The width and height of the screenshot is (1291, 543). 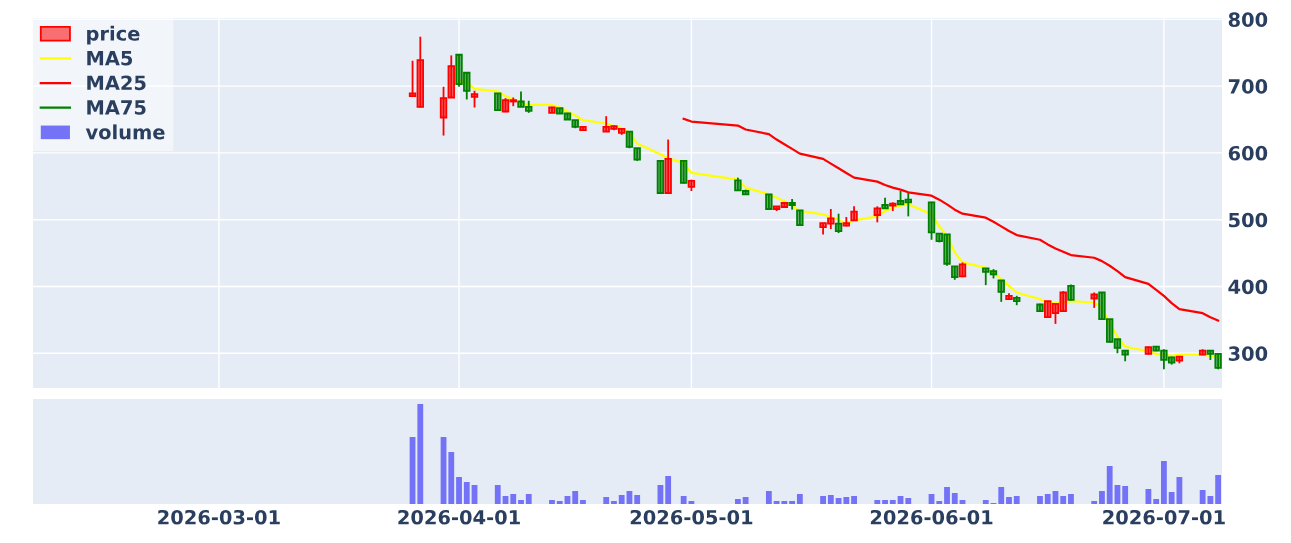 I want to click on y-tick-label: 500, so click(x=1248, y=220).